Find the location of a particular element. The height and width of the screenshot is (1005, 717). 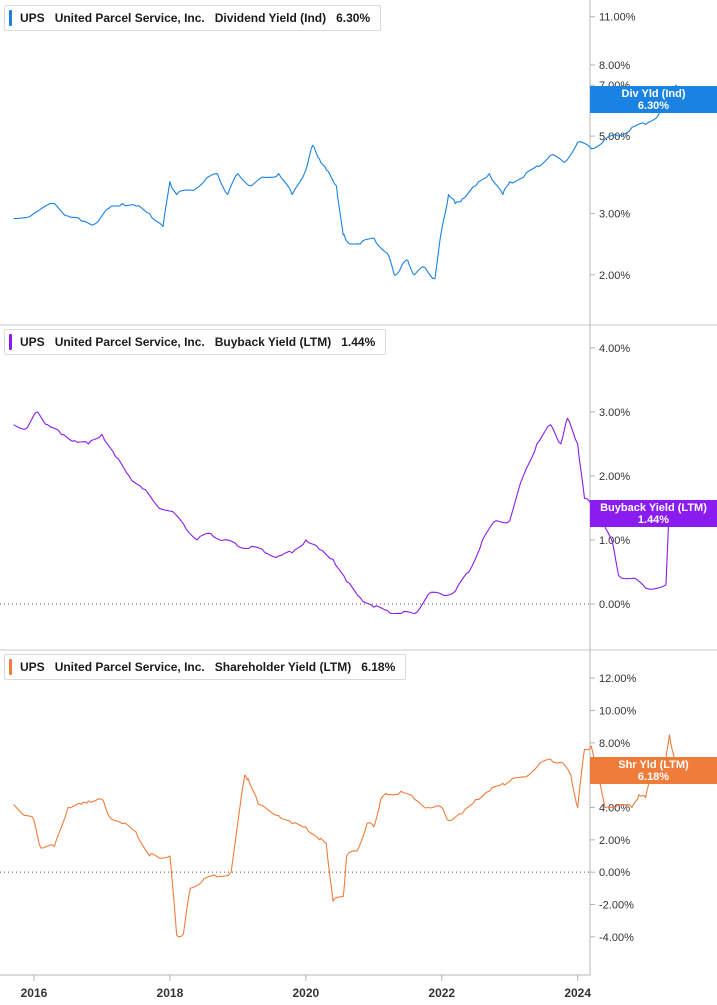

x-tick-label: 2022 is located at coordinates (441, 993).